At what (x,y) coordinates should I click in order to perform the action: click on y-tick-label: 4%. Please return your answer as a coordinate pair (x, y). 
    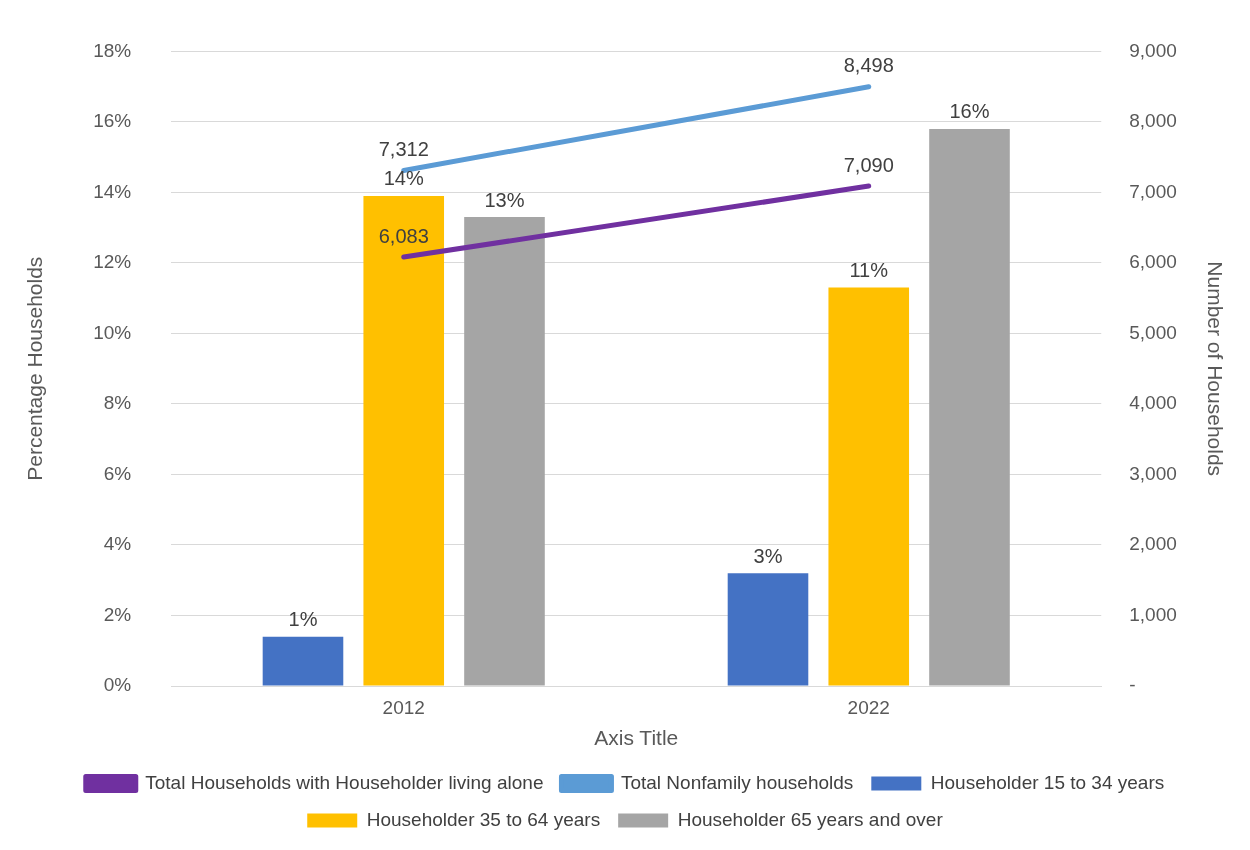
    Looking at the image, I should click on (117, 544).